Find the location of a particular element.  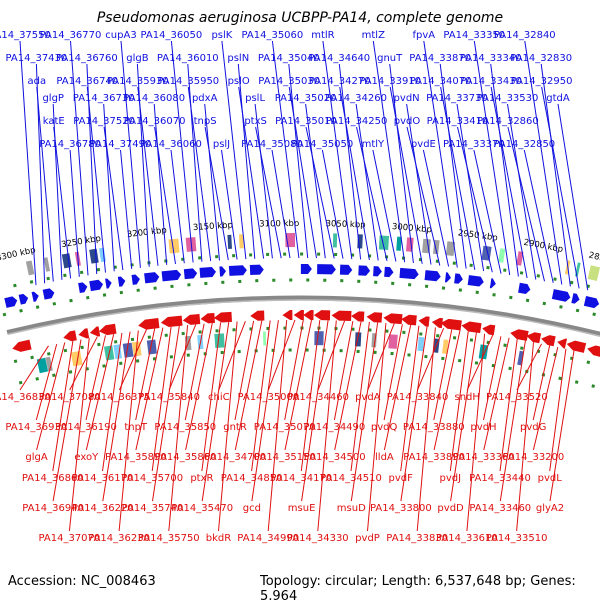

top-gene-labels-label-23: pslJ is located at coordinates (221, 144).